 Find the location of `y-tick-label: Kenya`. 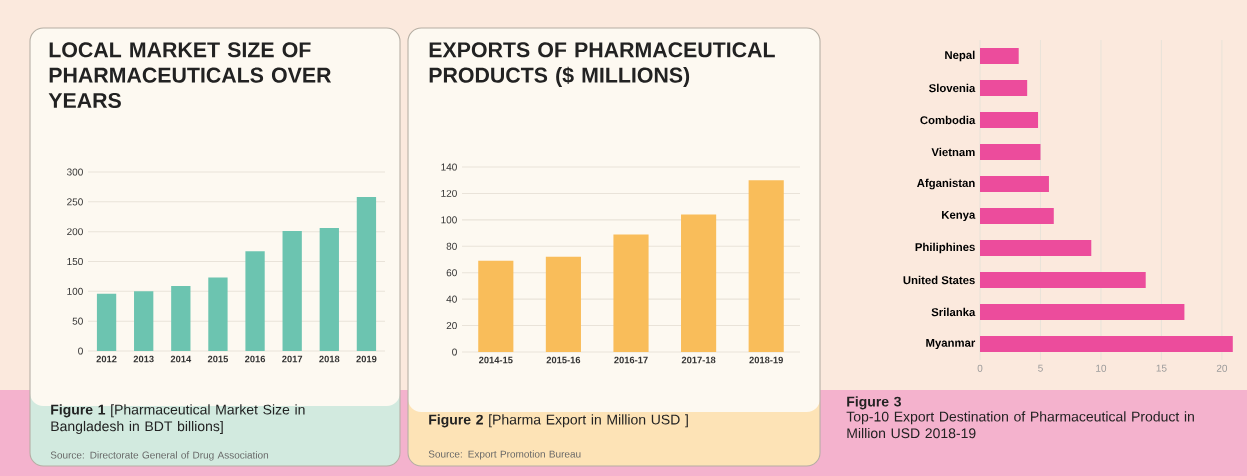

y-tick-label: Kenya is located at coordinates (959, 216).